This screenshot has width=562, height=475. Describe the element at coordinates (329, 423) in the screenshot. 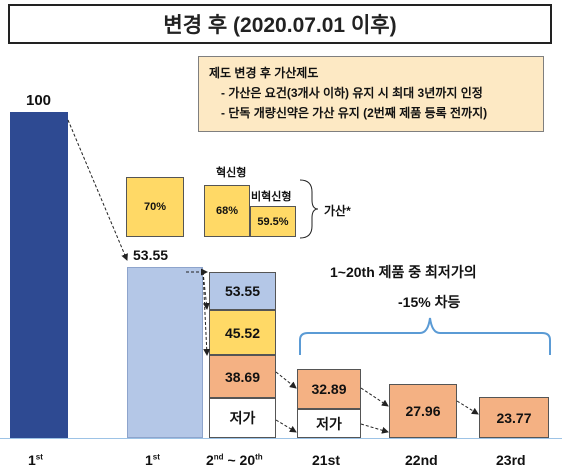

I see `stack-seg-low-2: 저가` at that location.